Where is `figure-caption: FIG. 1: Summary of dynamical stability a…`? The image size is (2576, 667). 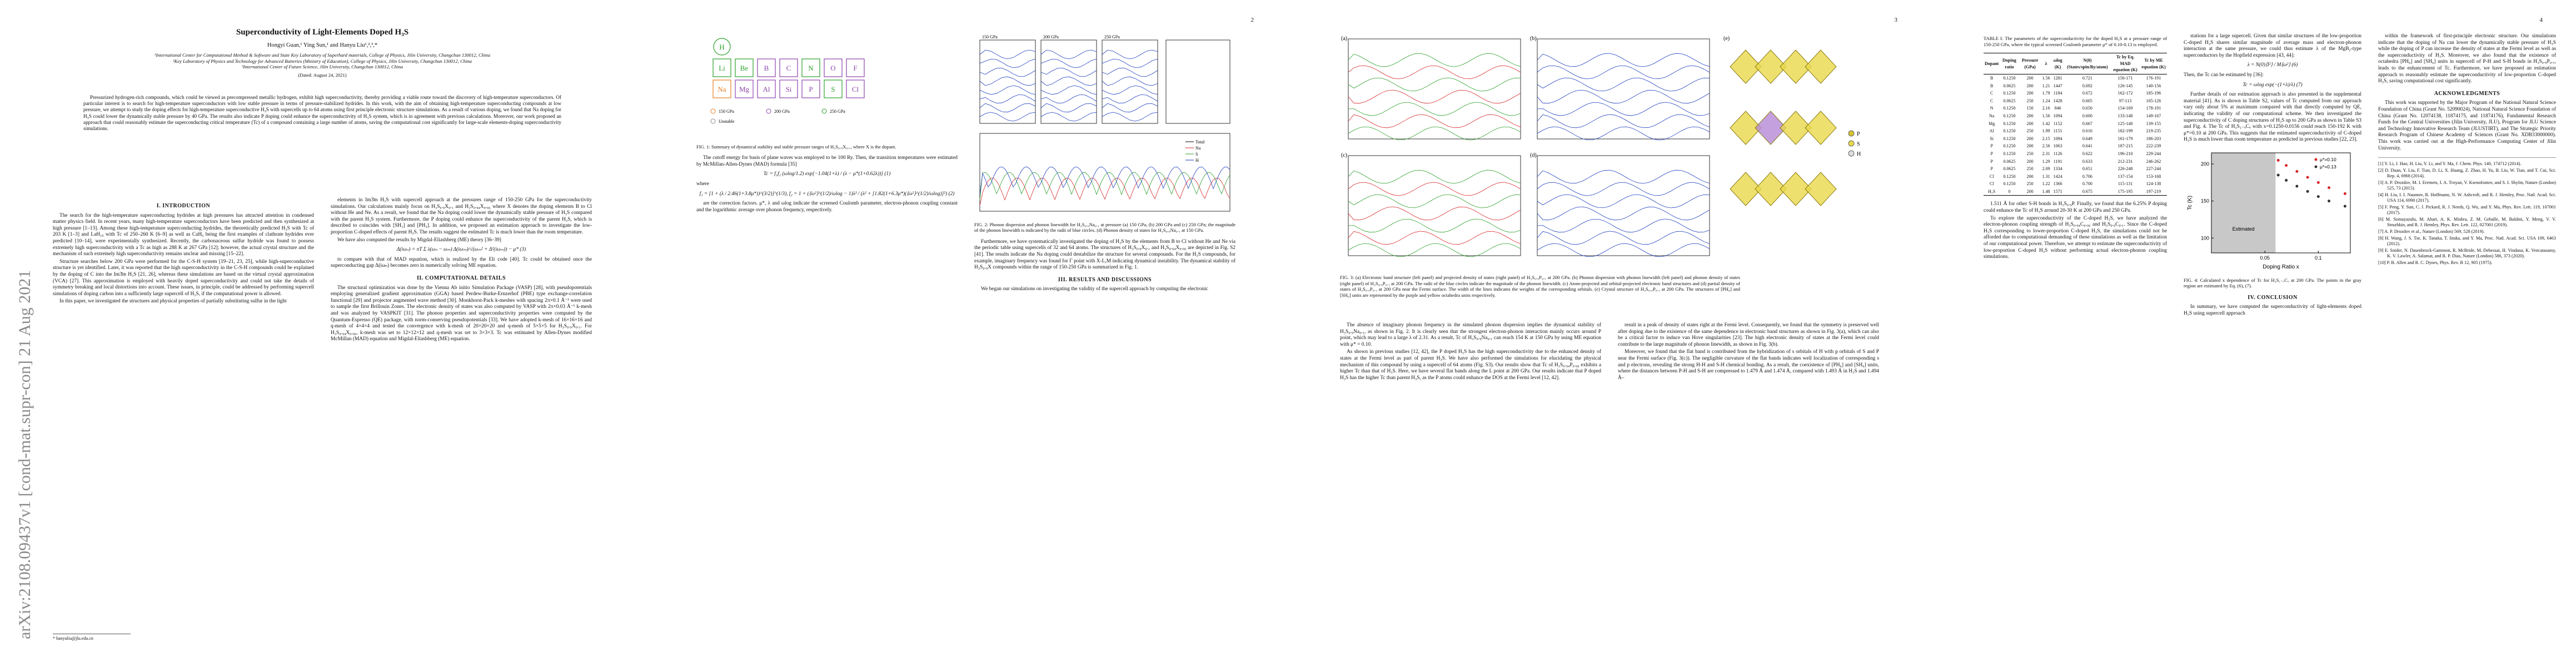 figure-caption: FIG. 1: Summary of dynamical stability a… is located at coordinates (796, 146).